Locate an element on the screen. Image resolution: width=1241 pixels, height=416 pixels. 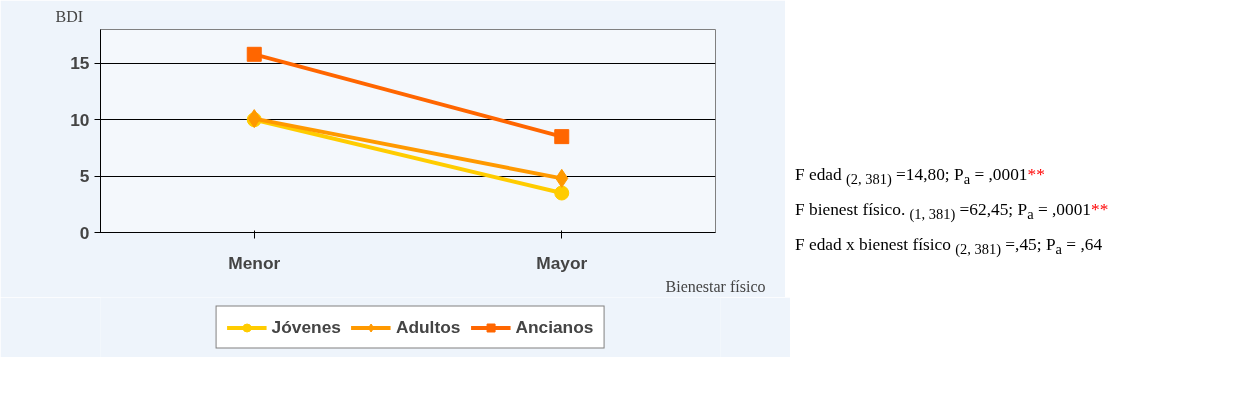
x-axis-title: Bienestar físico is located at coordinates (715, 286).